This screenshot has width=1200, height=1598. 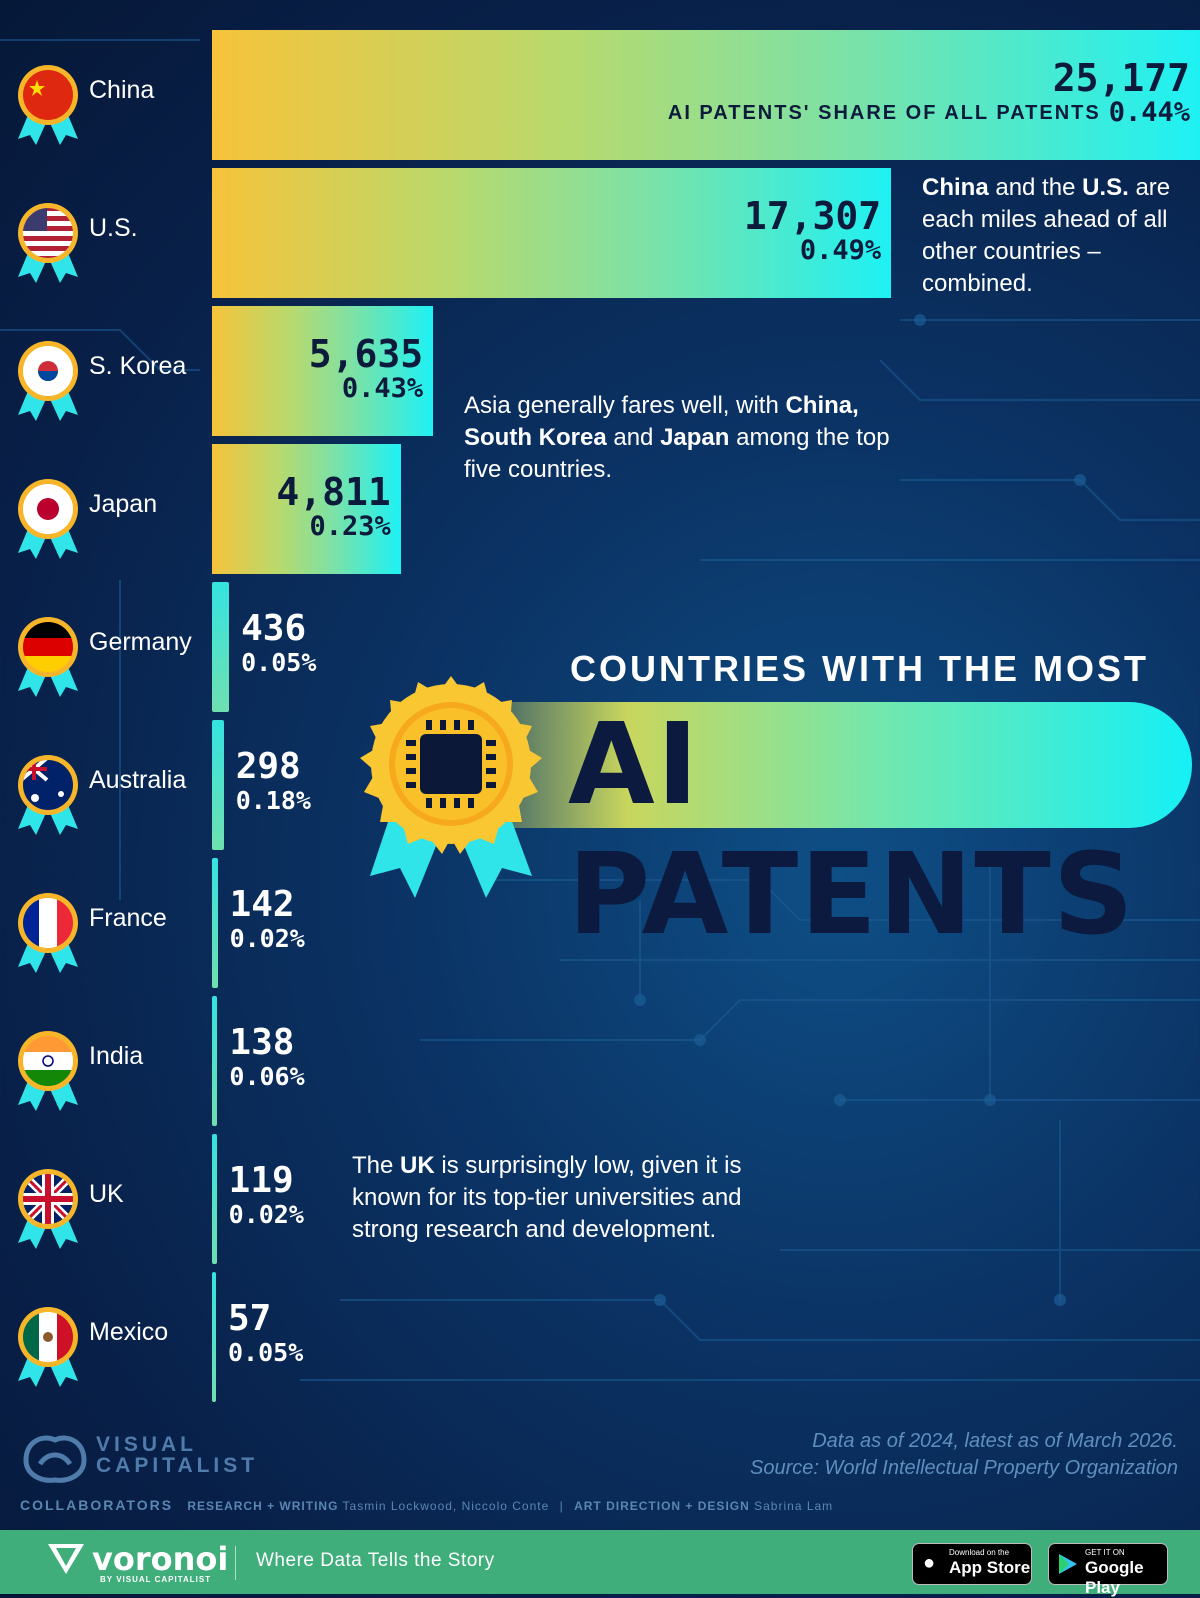 What do you see at coordinates (382, 388) in the screenshot?
I see `share-label: 0.43%` at bounding box center [382, 388].